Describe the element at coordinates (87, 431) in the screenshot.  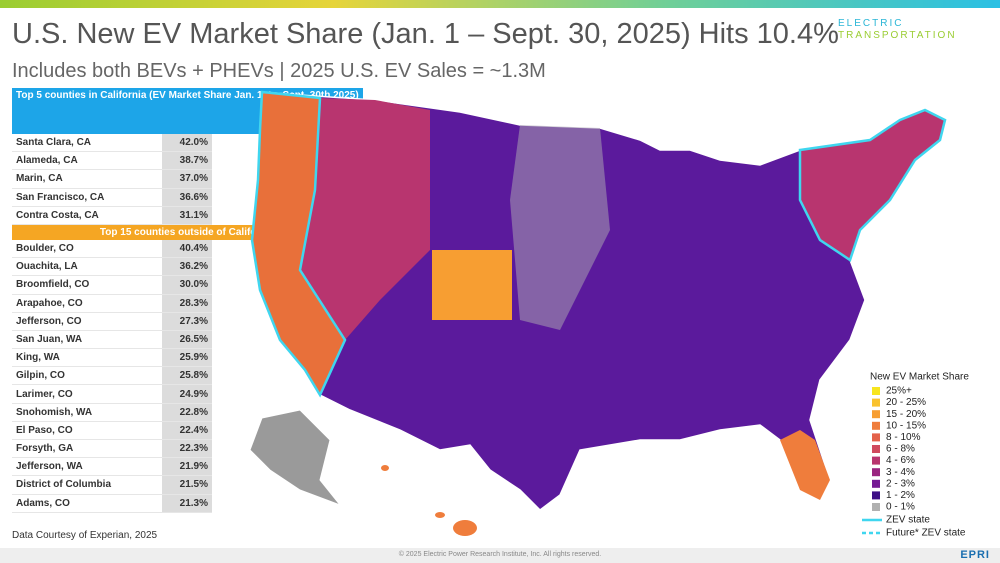
I see `county: El Paso, CO` at that location.